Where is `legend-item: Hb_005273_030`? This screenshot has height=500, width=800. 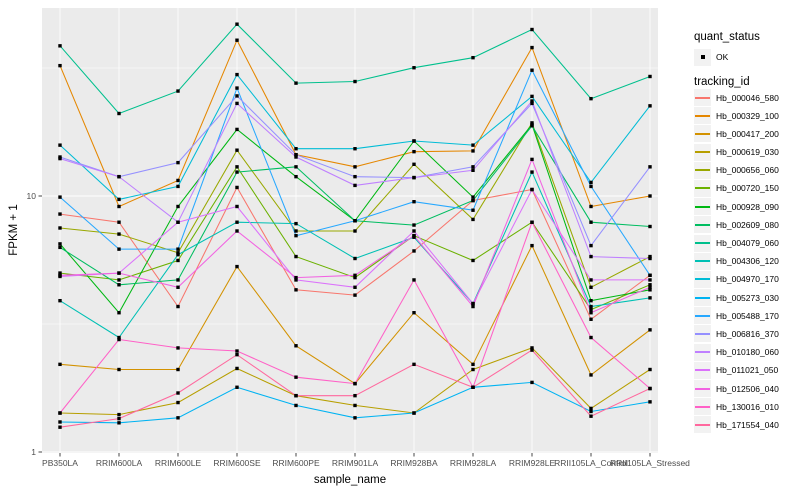 legend-item: Hb_005273_030 is located at coordinates (736, 298).